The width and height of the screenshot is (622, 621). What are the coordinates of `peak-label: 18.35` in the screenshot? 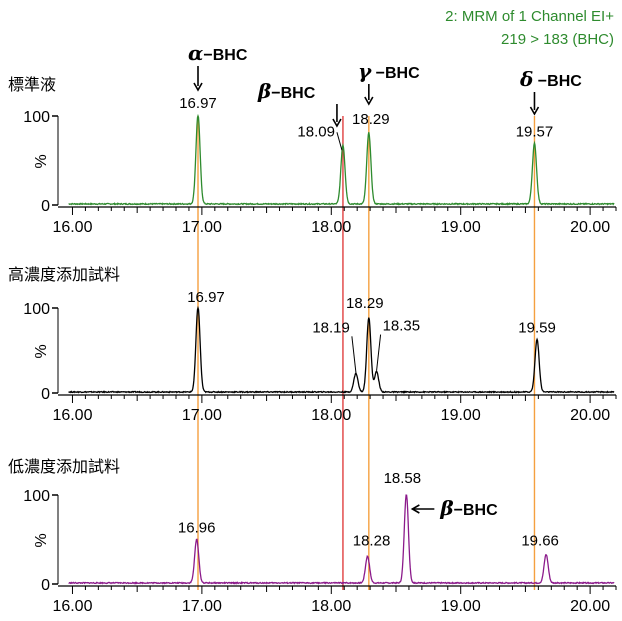 It's located at (402, 326).